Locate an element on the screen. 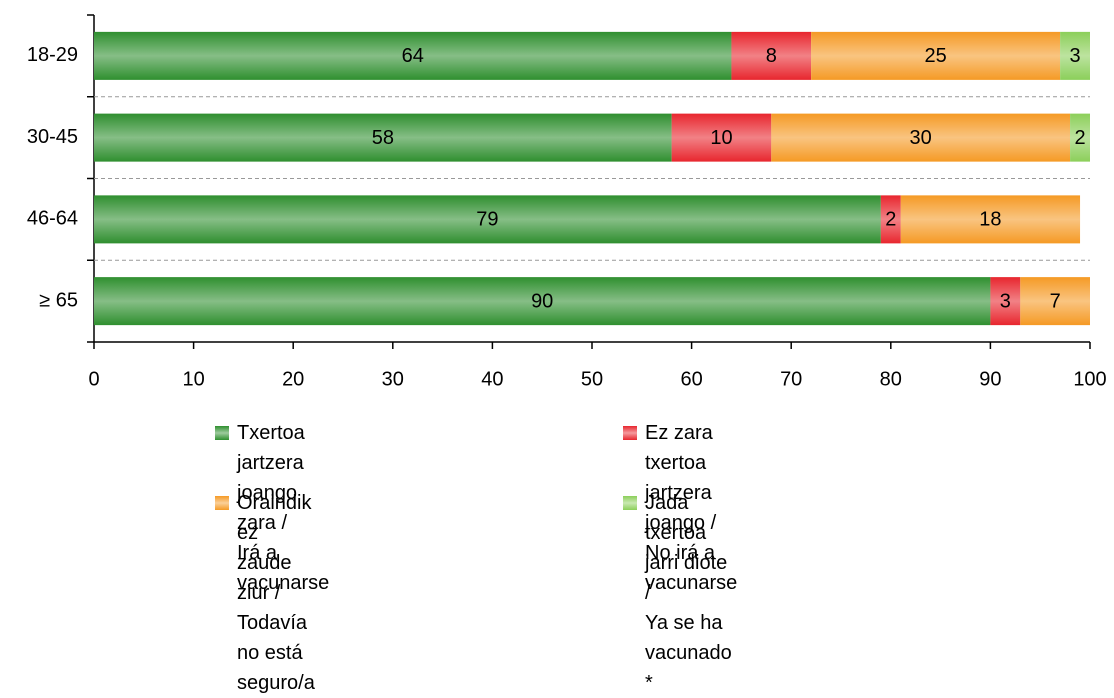 The width and height of the screenshot is (1114, 698). x-tick-label: 30 is located at coordinates (393, 379).